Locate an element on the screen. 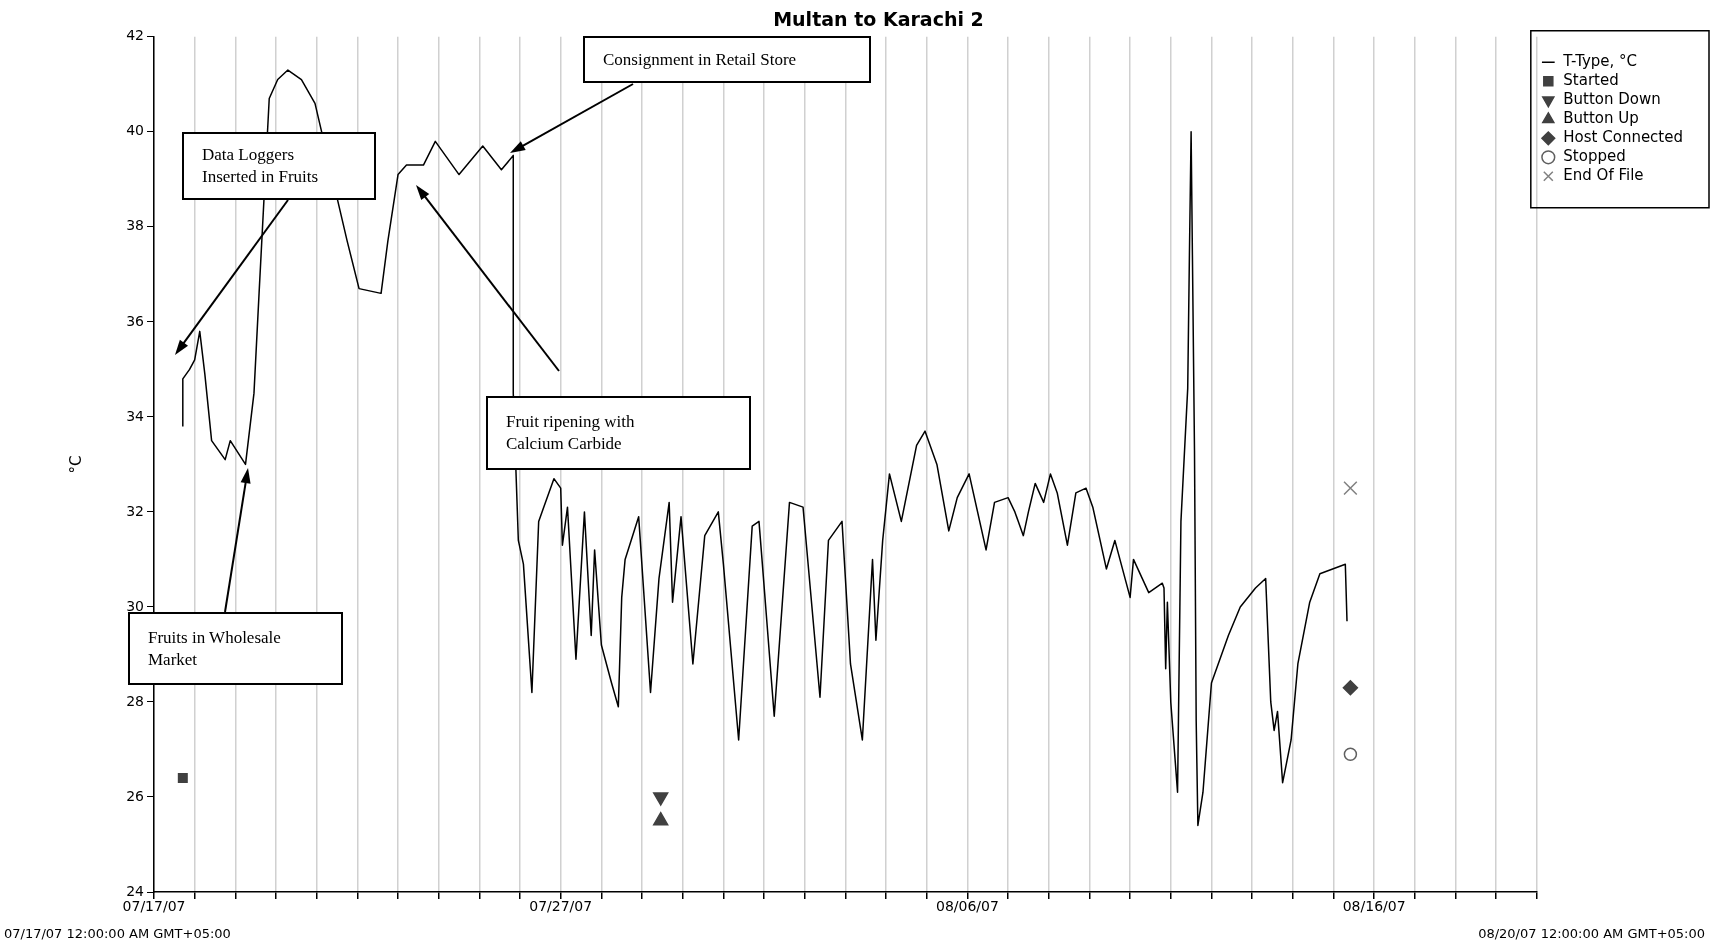  legend-label: Started is located at coordinates (1591, 80).